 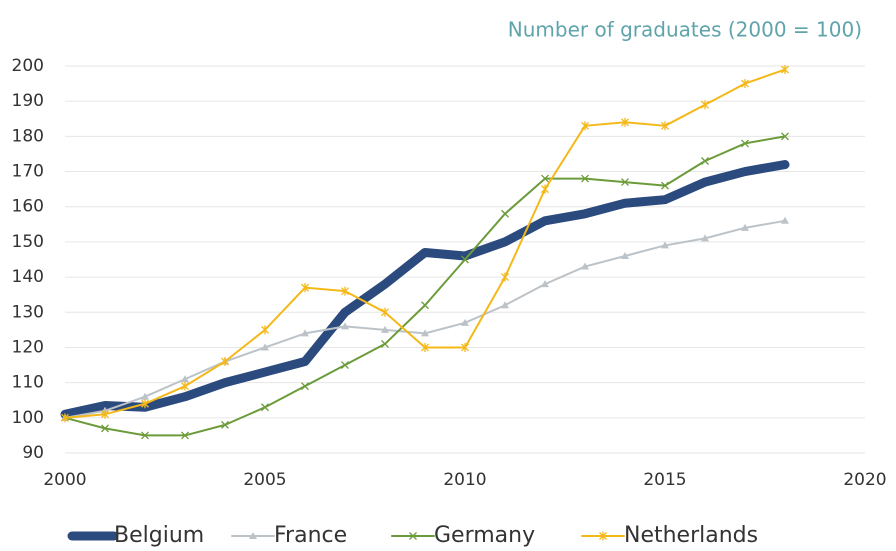 I want to click on y-tick-label: 200, so click(x=28, y=66).